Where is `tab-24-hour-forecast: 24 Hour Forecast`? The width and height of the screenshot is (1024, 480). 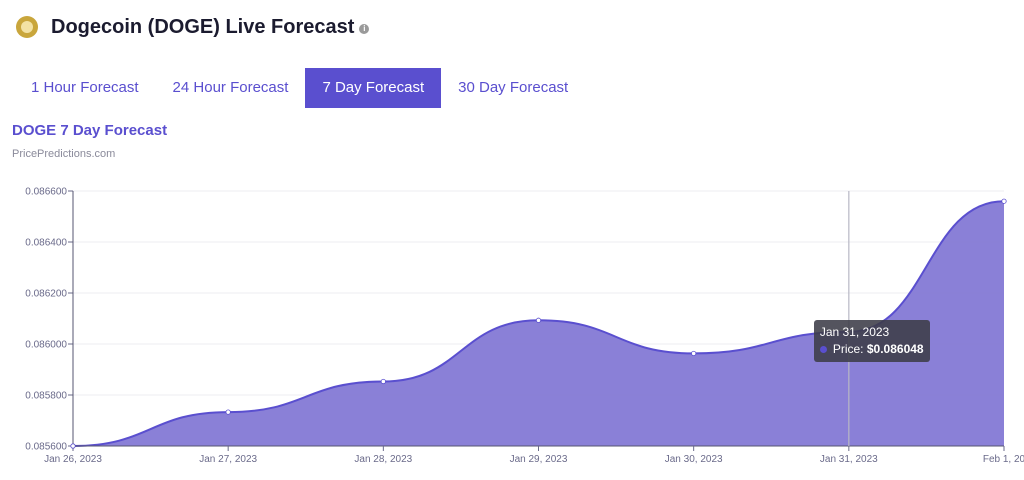
tab-24-hour-forecast: 24 Hour Forecast is located at coordinates (230, 87).